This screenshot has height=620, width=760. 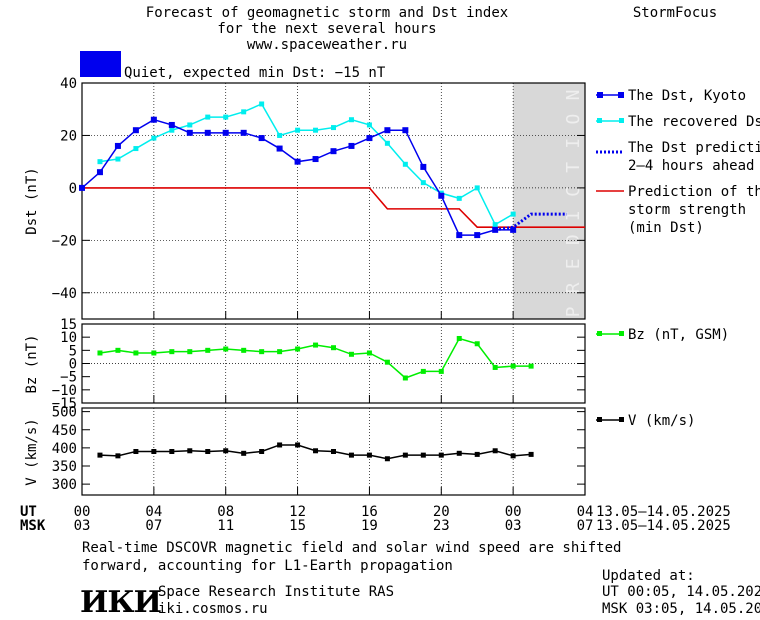 I want to click on legend-bz: Bz (nT, GSM), so click(x=662, y=335).